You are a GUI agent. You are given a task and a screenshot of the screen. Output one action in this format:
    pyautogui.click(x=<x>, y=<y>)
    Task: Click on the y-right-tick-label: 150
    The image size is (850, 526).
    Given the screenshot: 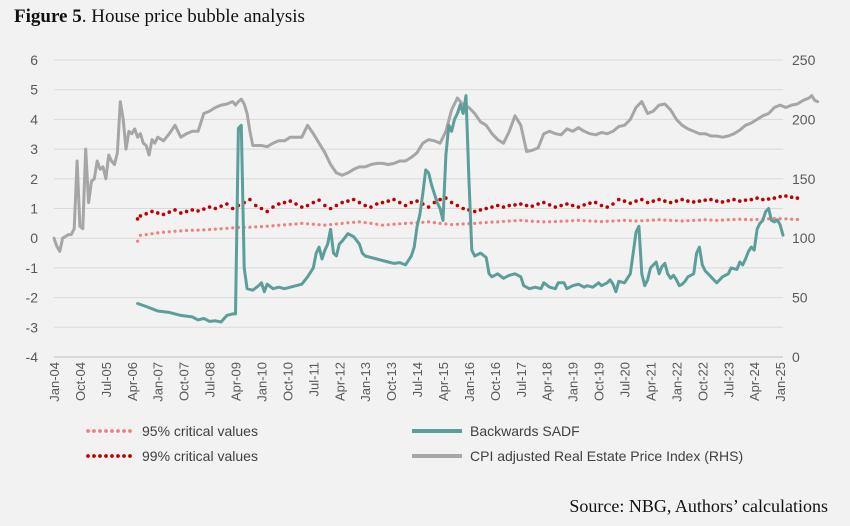 What is the action you would take?
    pyautogui.click(x=804, y=179)
    